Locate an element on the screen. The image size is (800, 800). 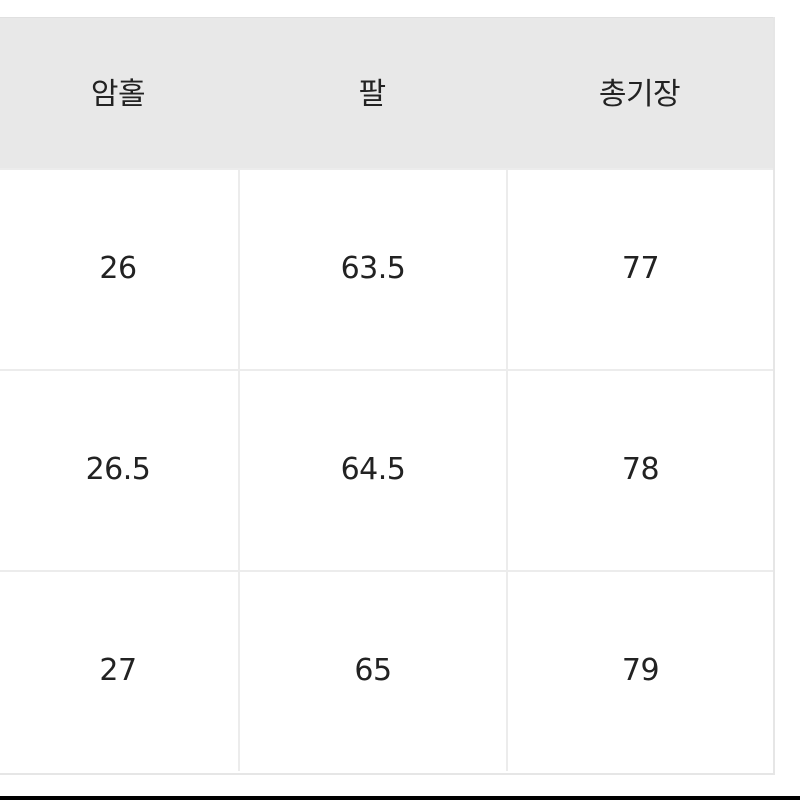
table-cell: 26.5 is located at coordinates (118, 469).